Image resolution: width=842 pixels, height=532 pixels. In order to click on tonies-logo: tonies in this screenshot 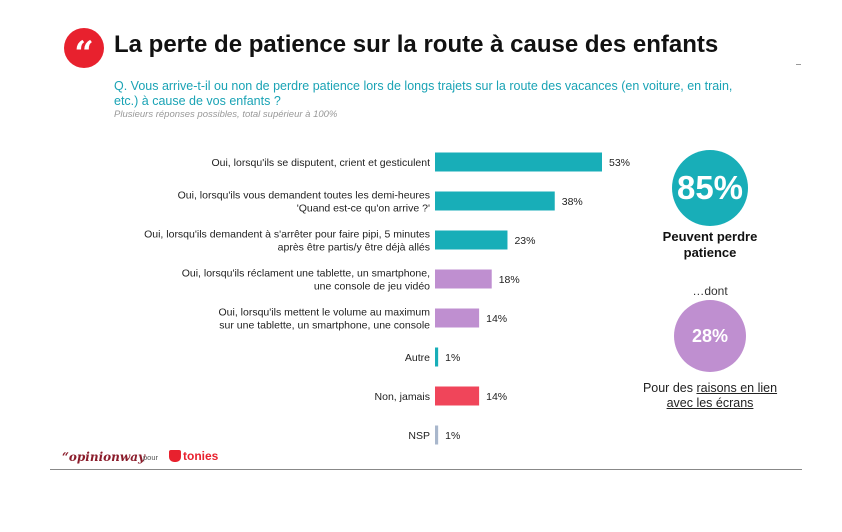, I will do `click(201, 456)`.